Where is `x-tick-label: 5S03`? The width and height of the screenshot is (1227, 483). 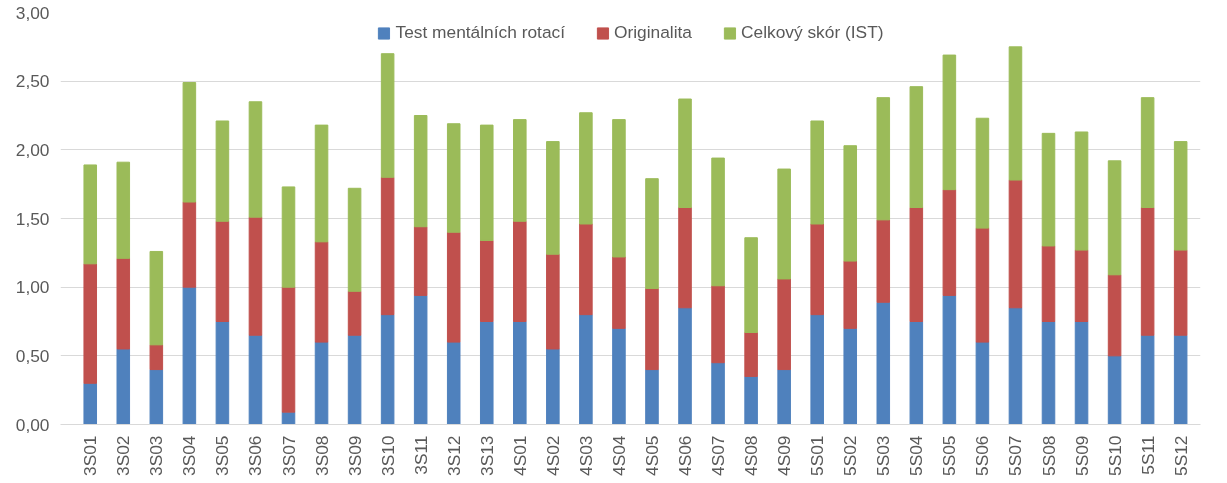
x-tick-label: 5S03 is located at coordinates (883, 455).